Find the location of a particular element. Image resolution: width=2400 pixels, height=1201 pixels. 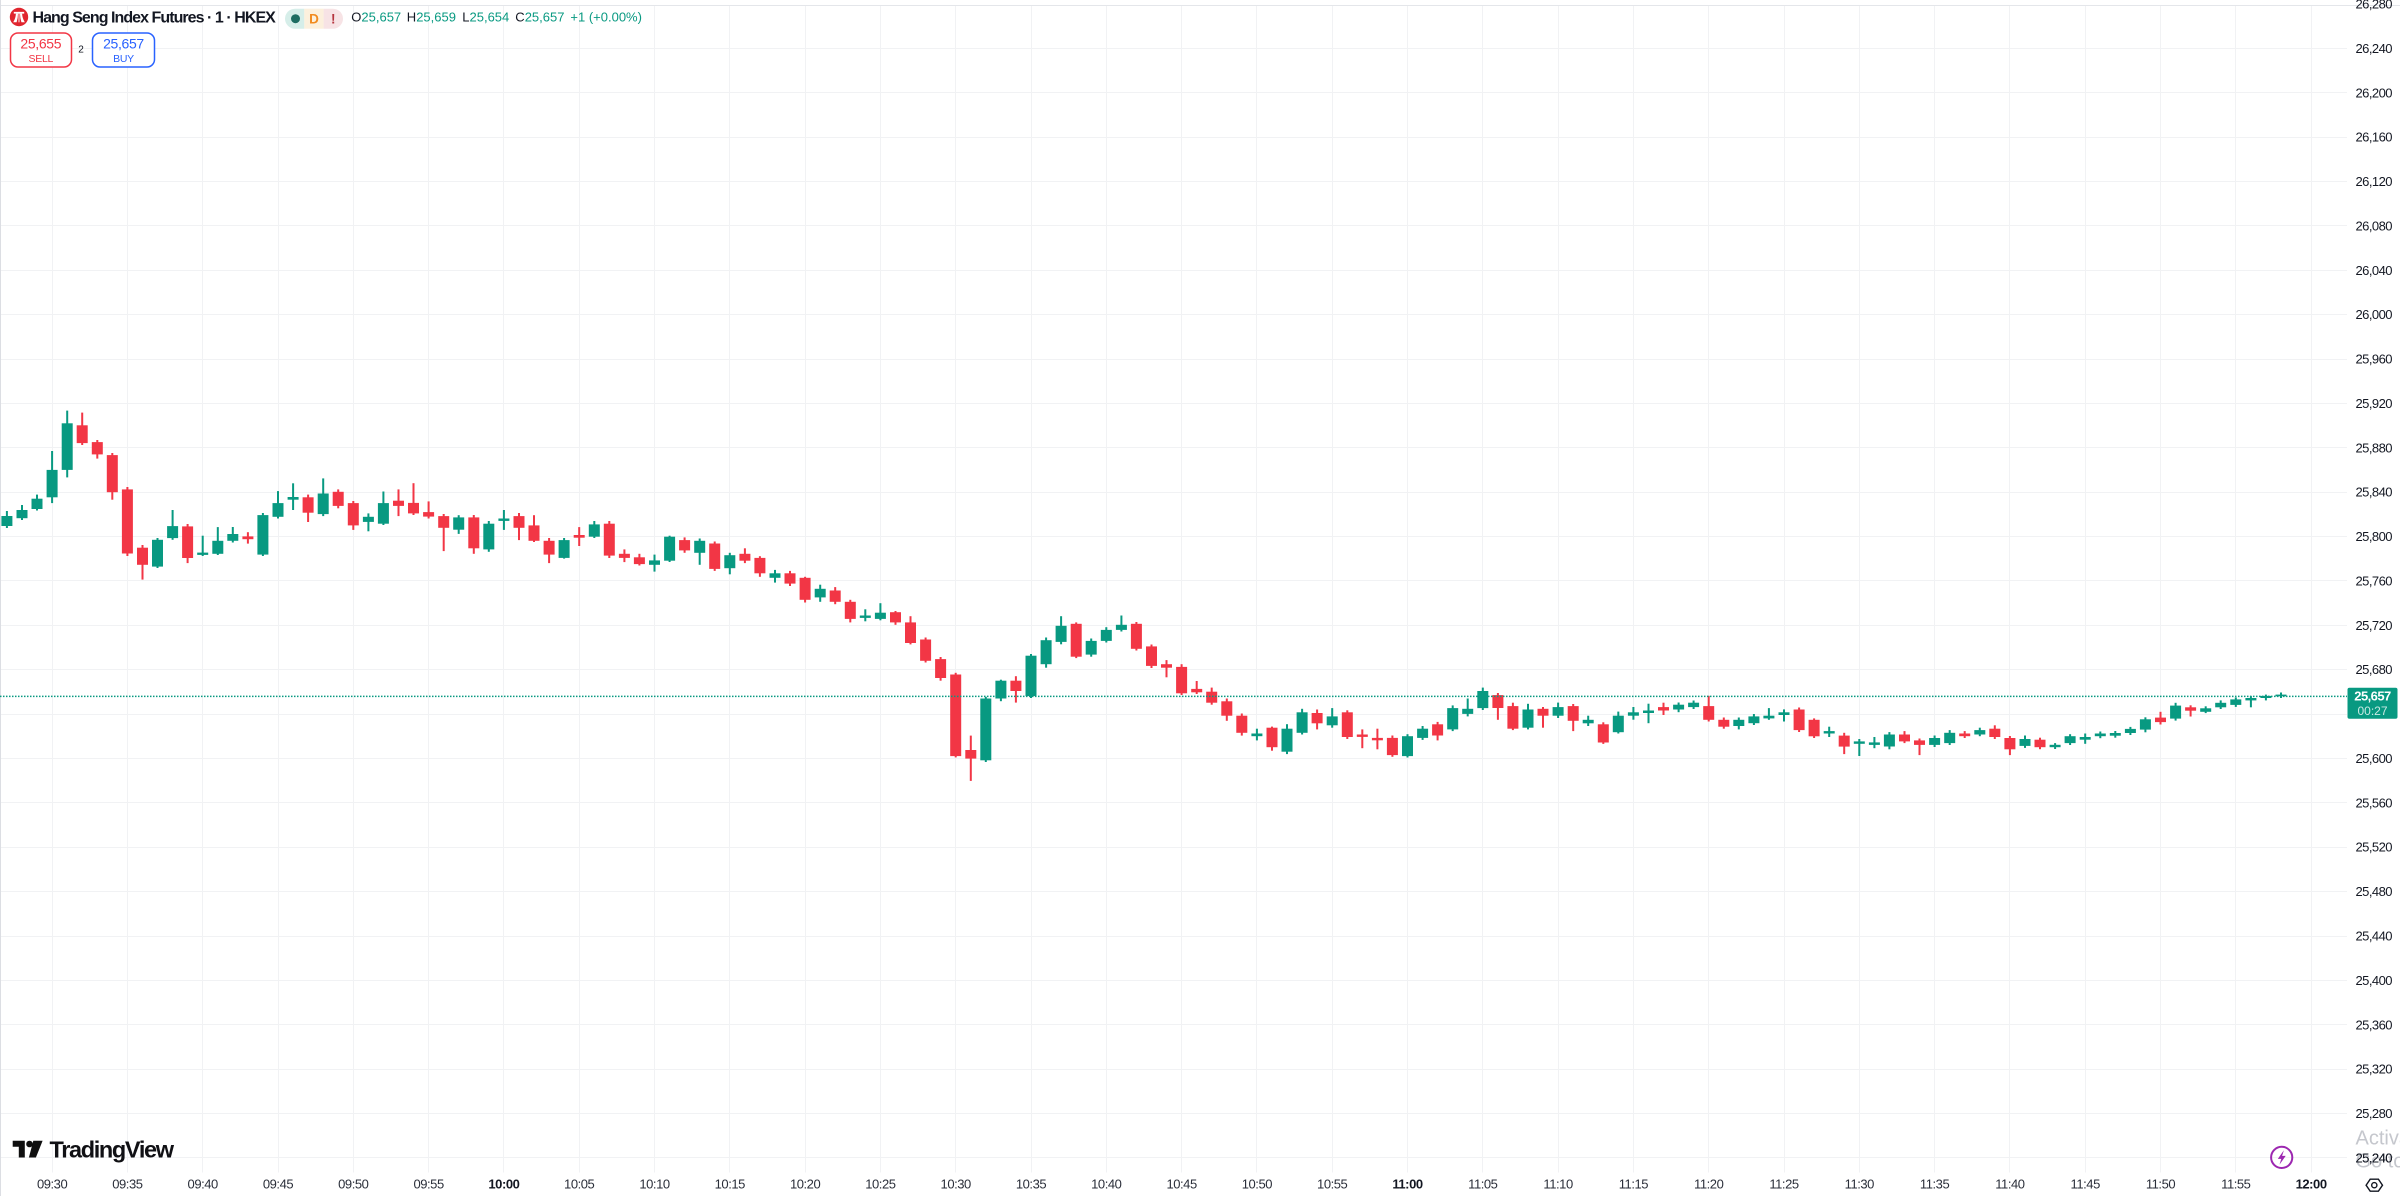

svg-text: L is located at coordinates (465, 16).